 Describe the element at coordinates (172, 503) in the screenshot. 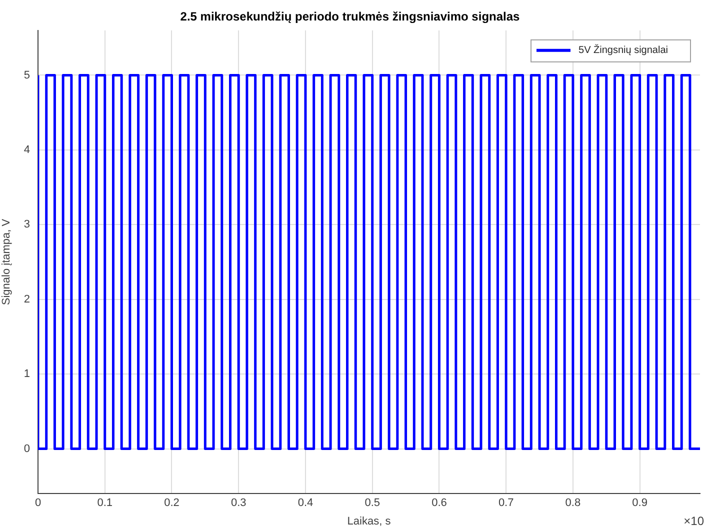

I see `x-tick-label: 0.2` at that location.